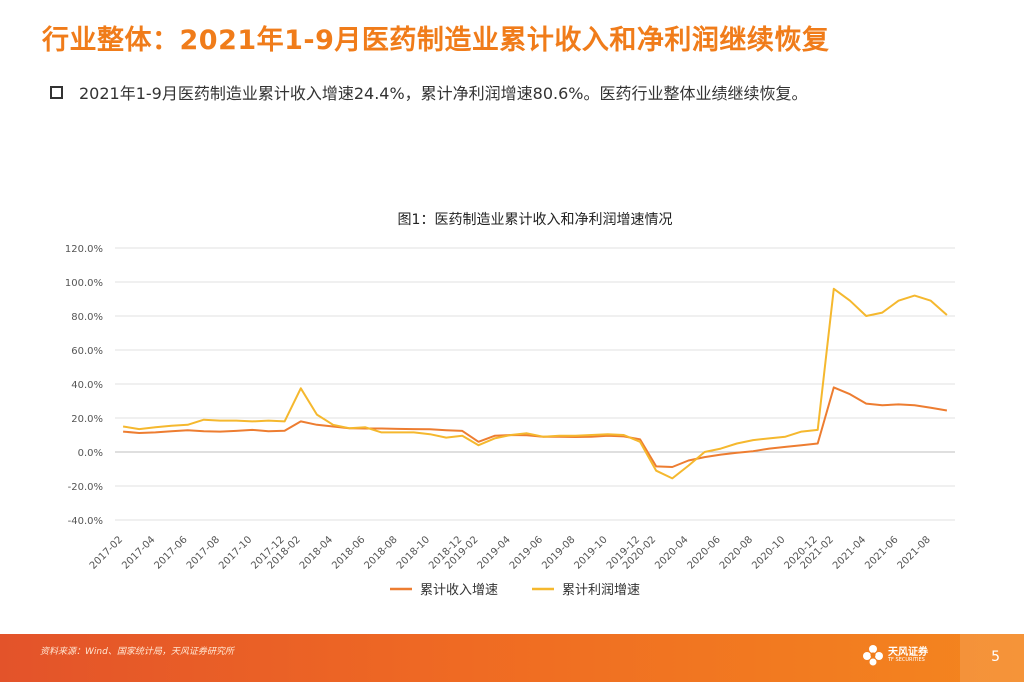 Image resolution: width=1024 pixels, height=682 pixels. What do you see at coordinates (590, 552) in the screenshot?
I see `x-tick-label: 2019-10` at bounding box center [590, 552].